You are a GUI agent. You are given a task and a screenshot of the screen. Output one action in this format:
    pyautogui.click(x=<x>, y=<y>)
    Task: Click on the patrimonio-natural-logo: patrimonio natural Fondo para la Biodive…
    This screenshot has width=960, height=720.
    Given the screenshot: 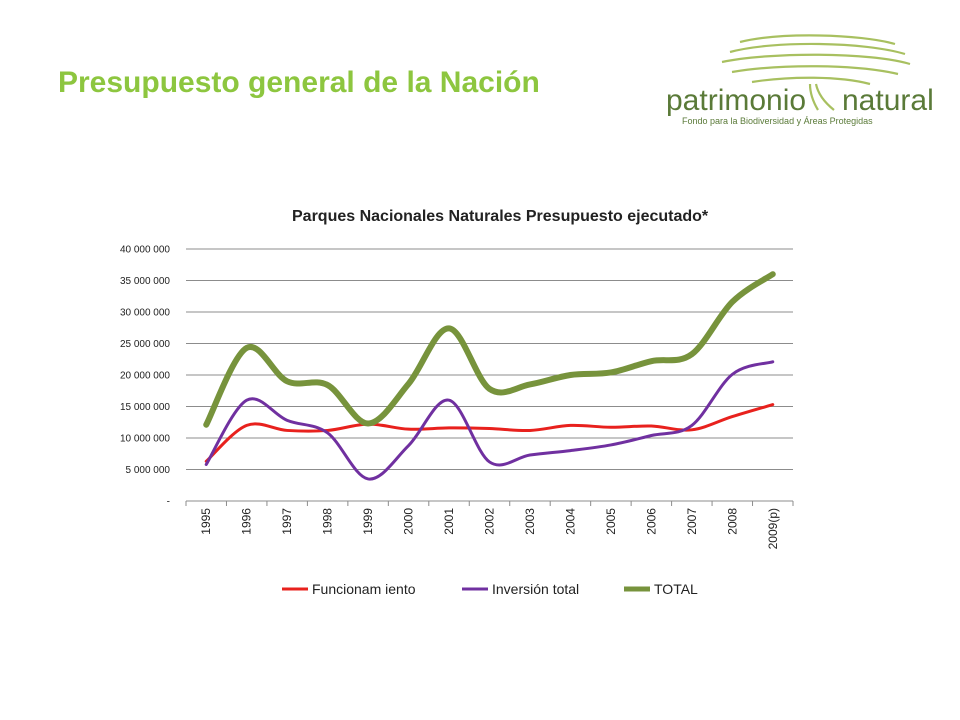 What is the action you would take?
    pyautogui.click(x=800, y=80)
    